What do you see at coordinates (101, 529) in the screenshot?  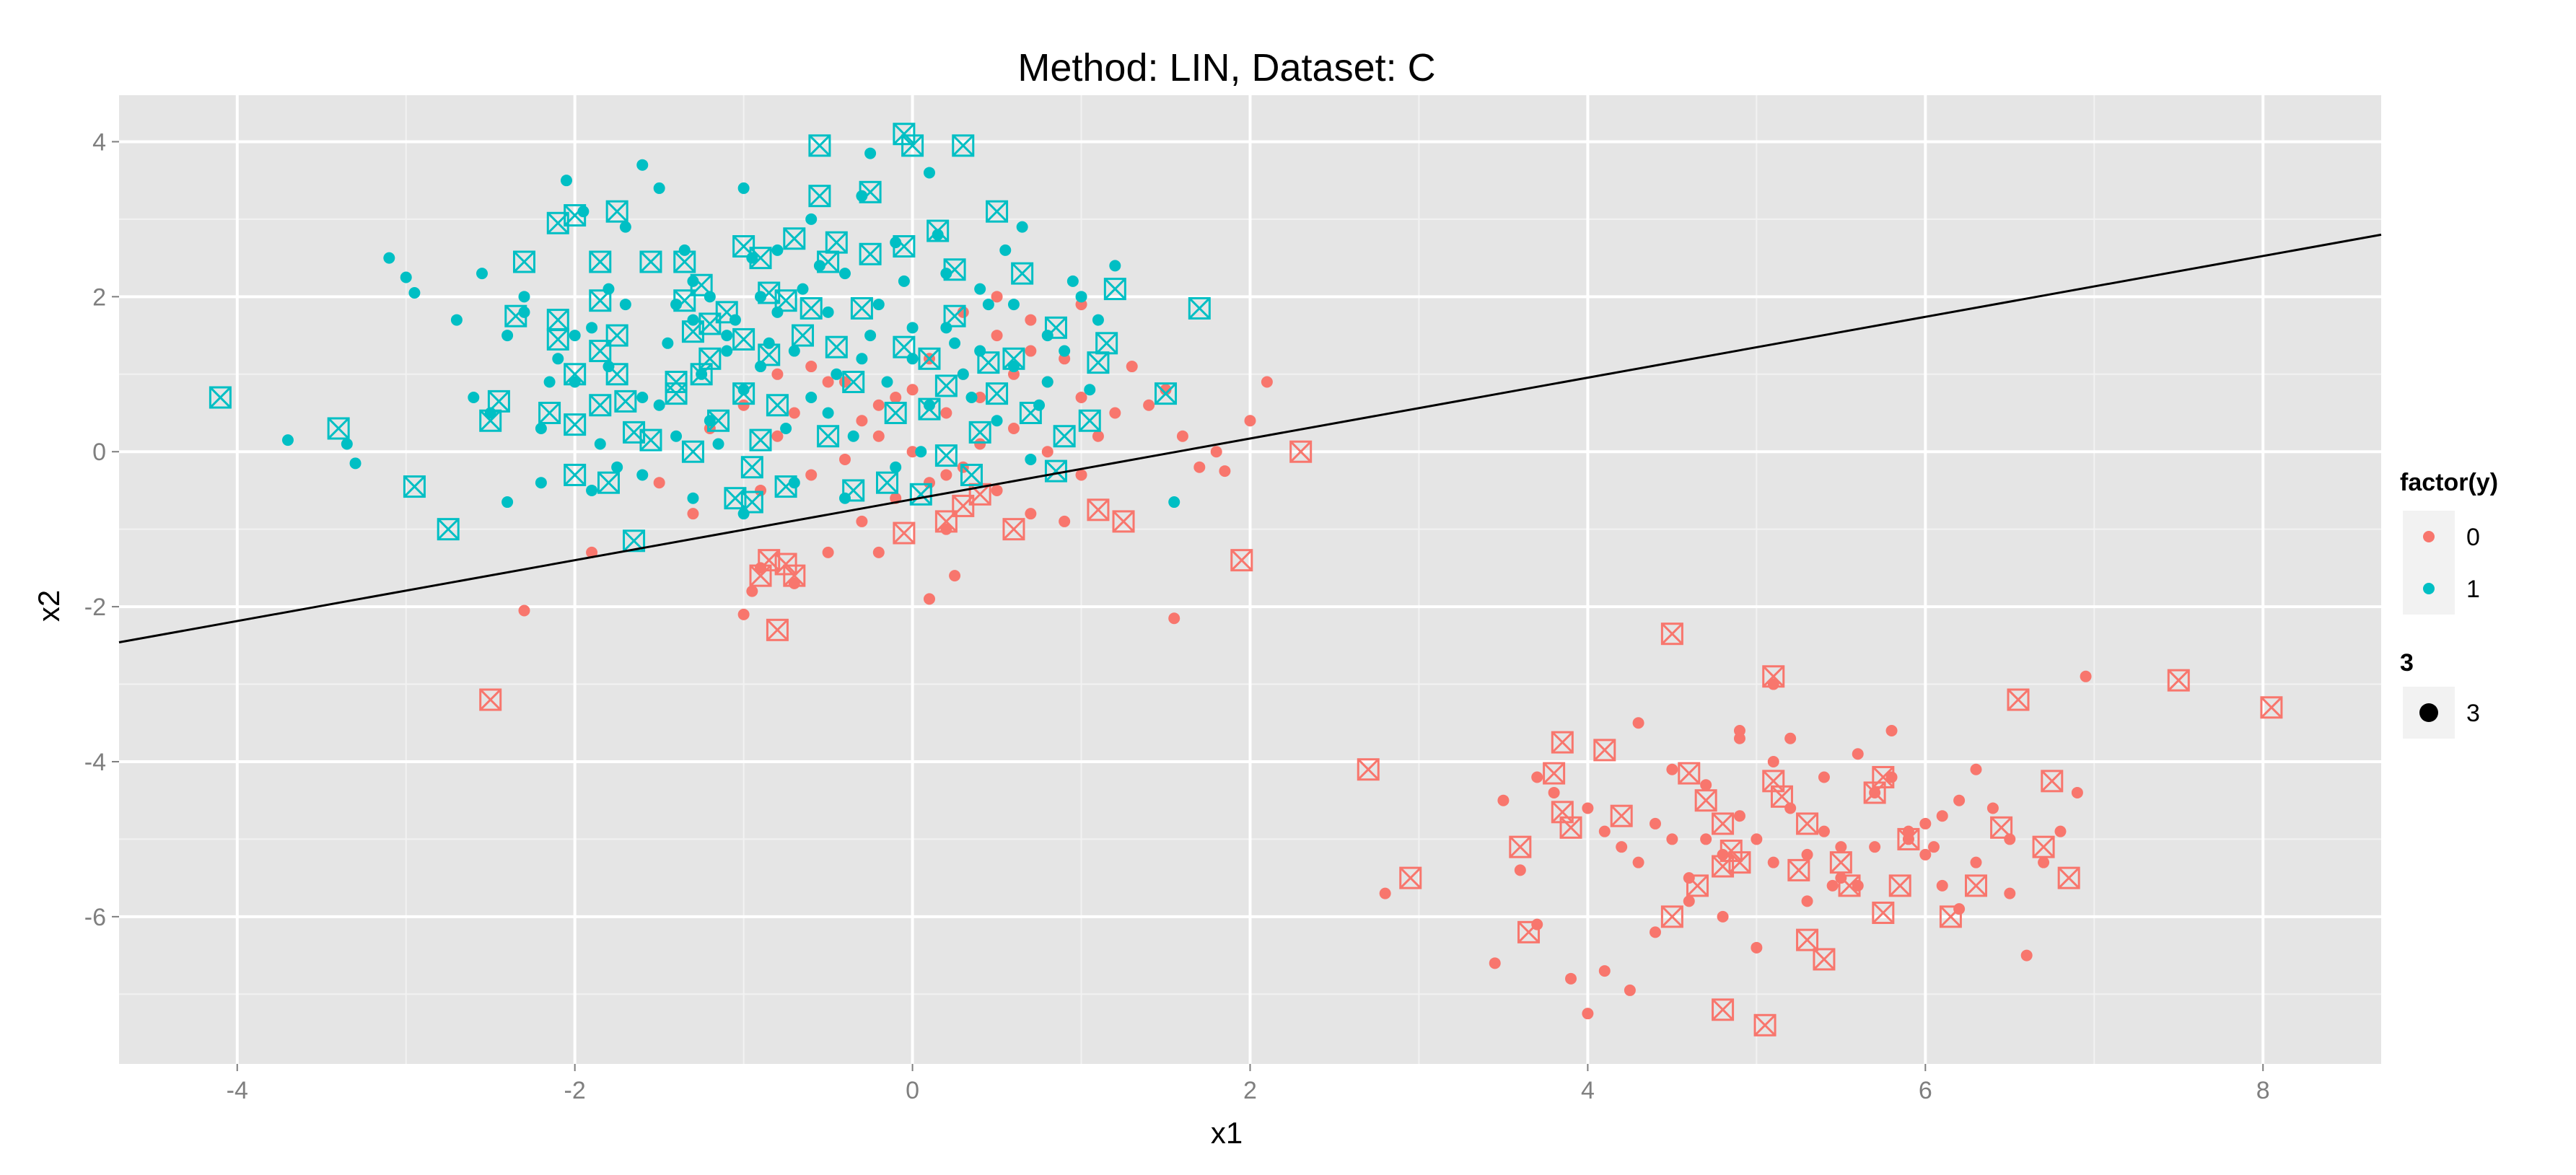 I see `y-axis-ticks: 4 2 0 -2 -4 -6` at bounding box center [101, 529].